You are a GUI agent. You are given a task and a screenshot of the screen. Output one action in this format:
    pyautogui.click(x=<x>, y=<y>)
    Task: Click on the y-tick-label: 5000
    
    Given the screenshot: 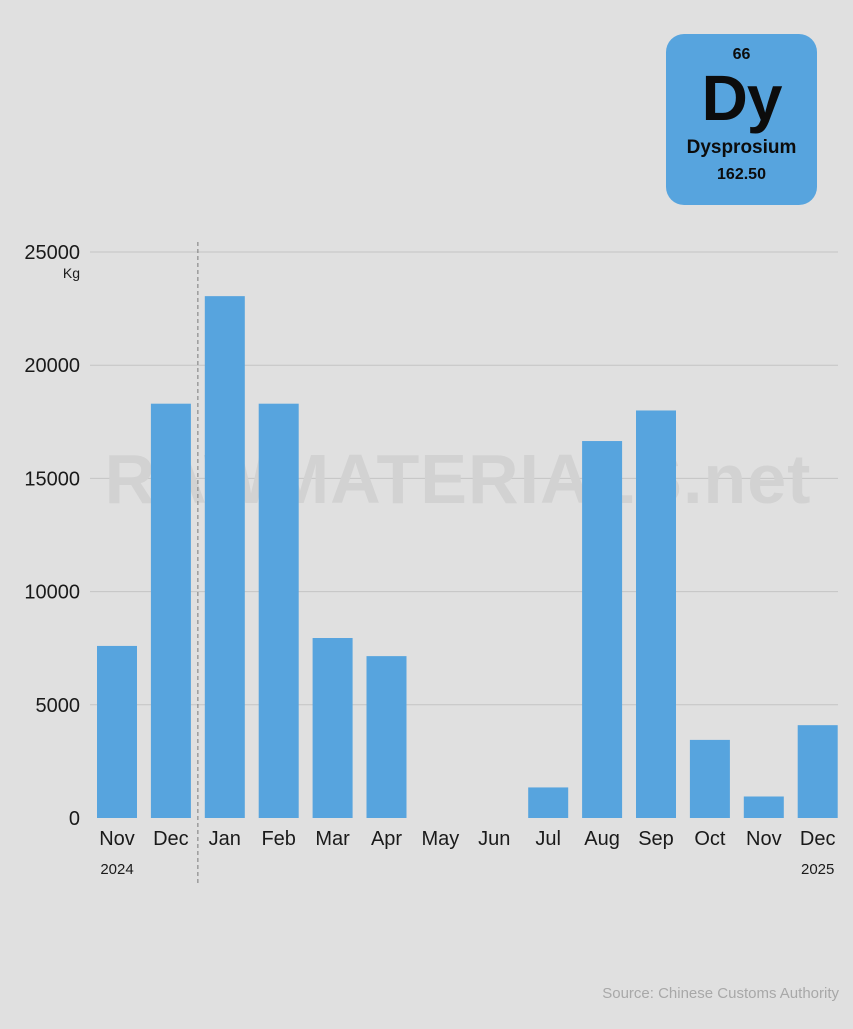 What is the action you would take?
    pyautogui.click(x=58, y=706)
    